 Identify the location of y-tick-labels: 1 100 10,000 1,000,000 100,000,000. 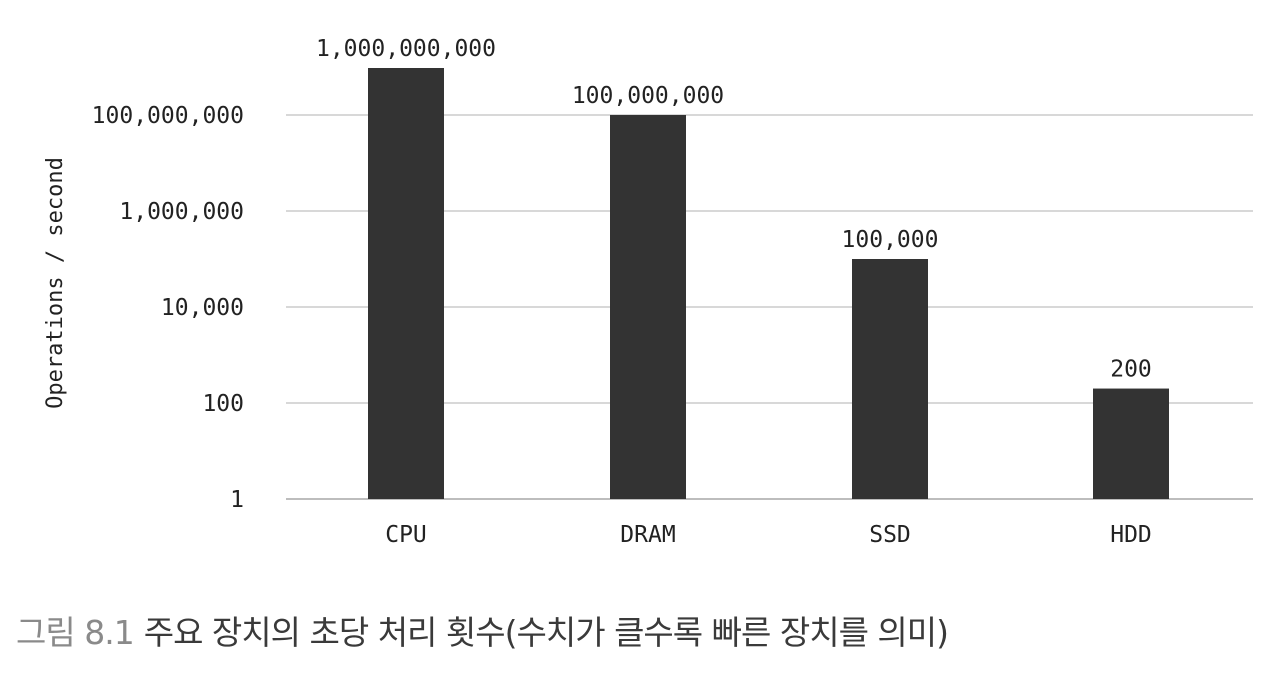
(168, 308).